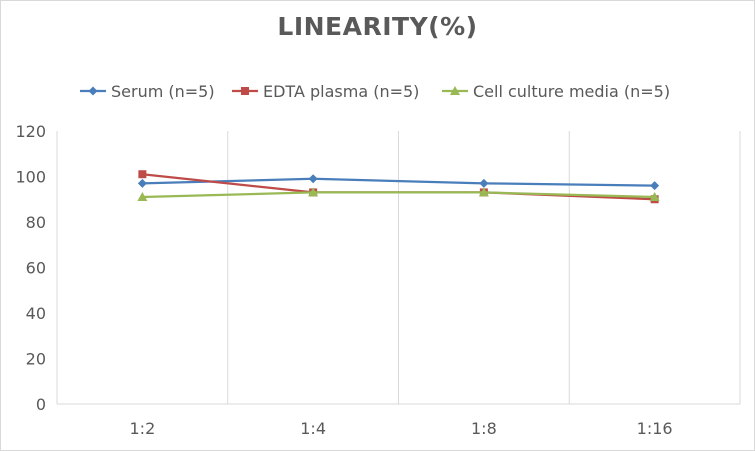 The height and width of the screenshot is (451, 755). I want to click on y-tick-labels: 0 20 40 60 80 100 120, so click(30, 268).